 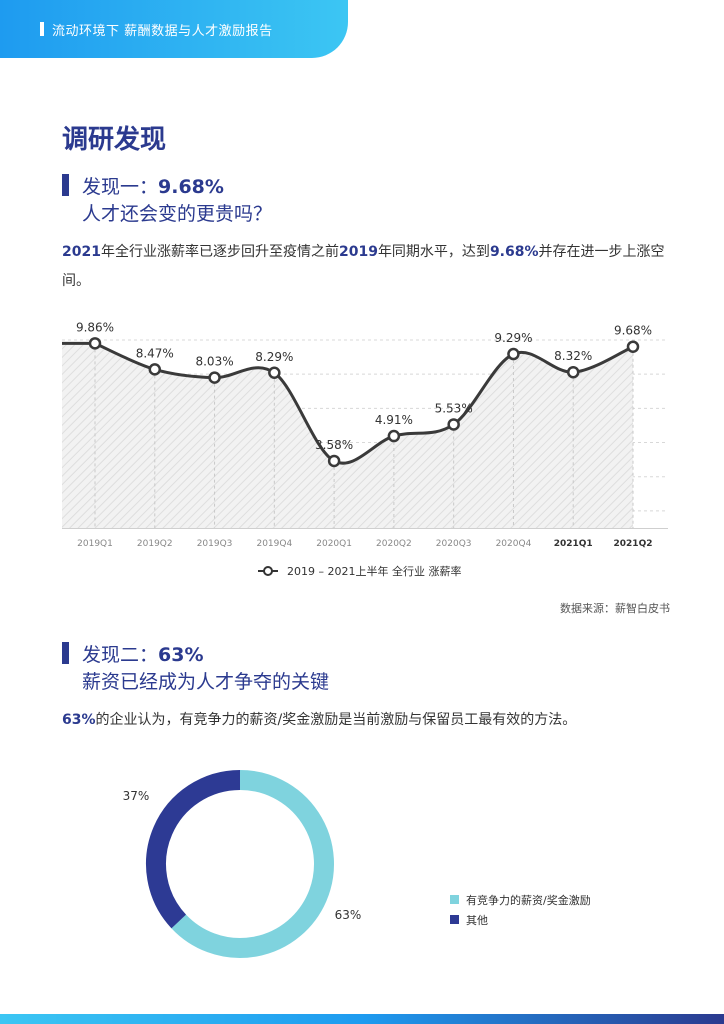 I want to click on para-year-2021: 2021, so click(x=81, y=252).